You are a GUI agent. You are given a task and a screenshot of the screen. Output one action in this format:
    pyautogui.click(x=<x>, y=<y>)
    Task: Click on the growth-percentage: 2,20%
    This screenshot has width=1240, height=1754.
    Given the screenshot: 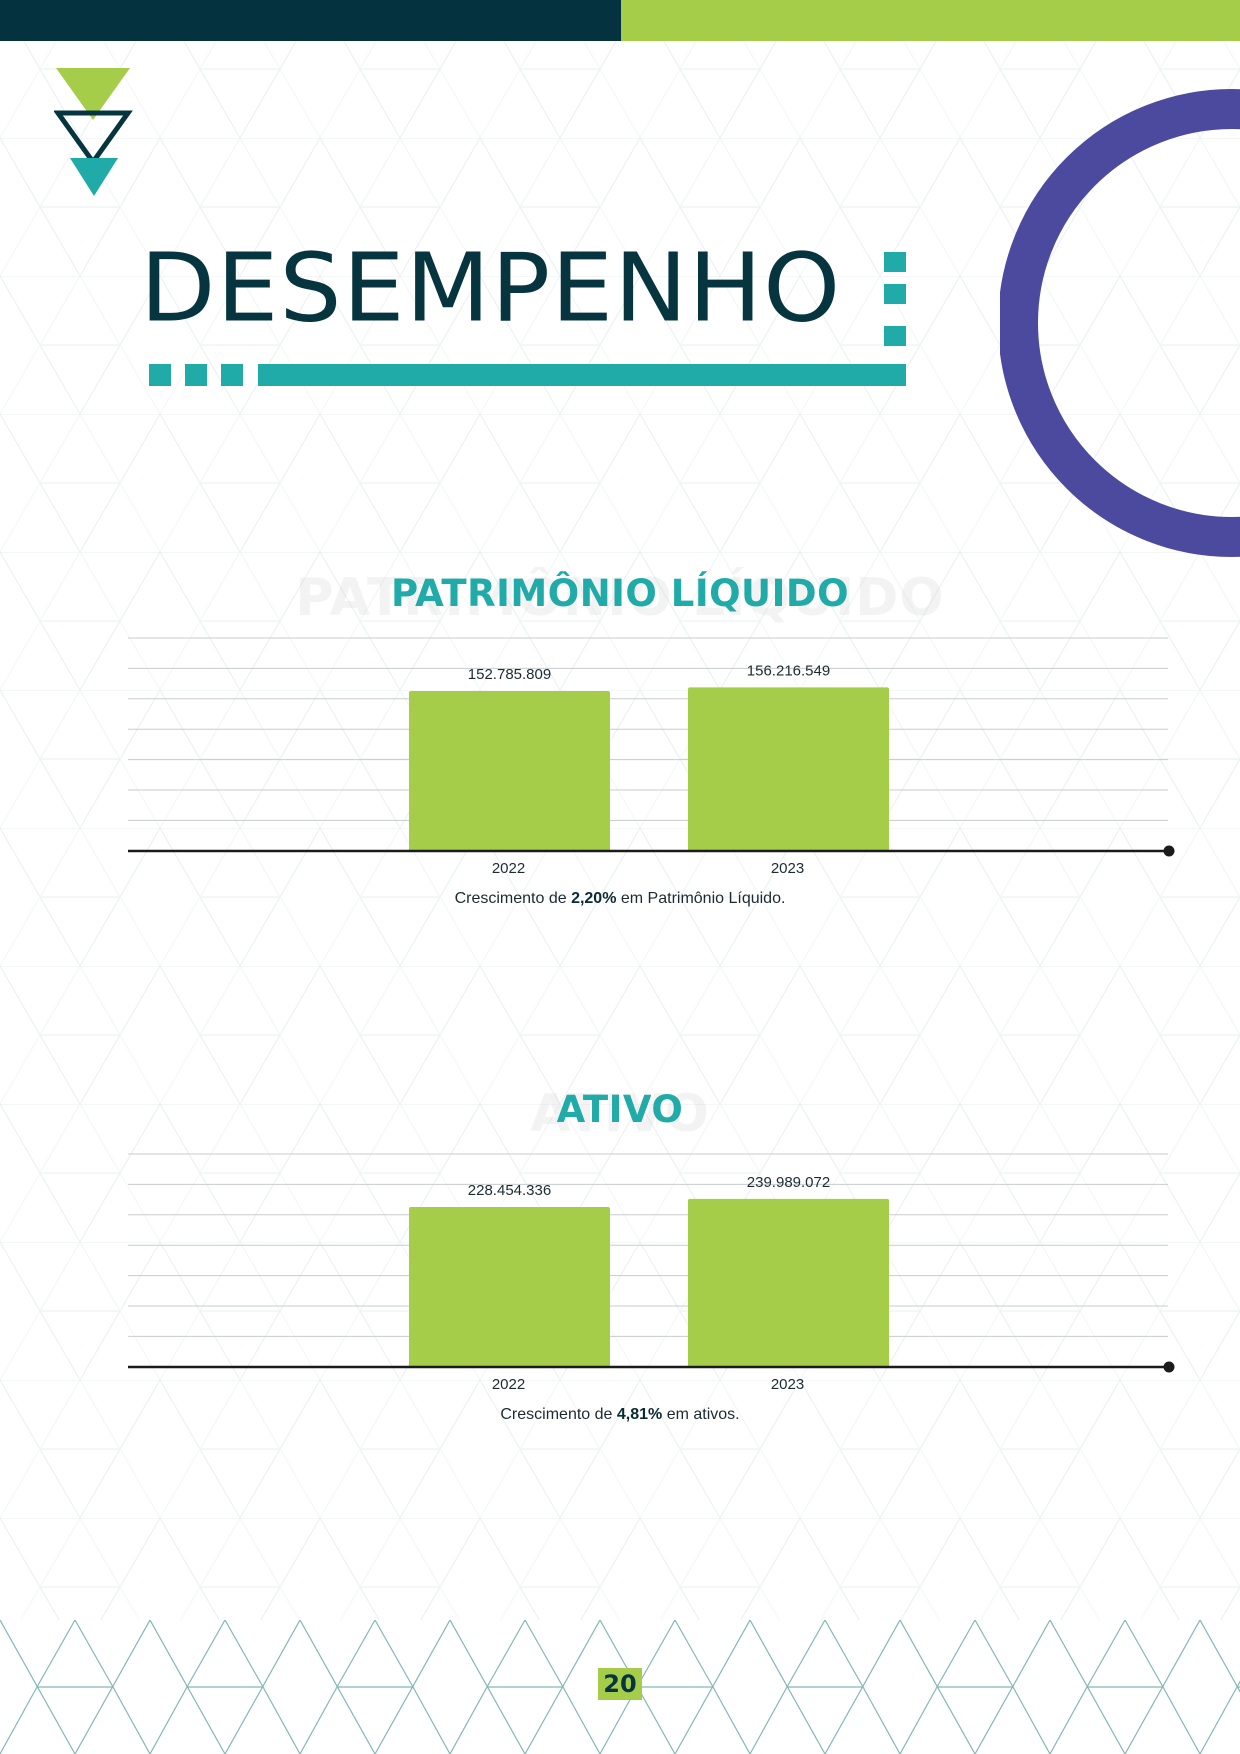 What is the action you would take?
    pyautogui.click(x=594, y=898)
    